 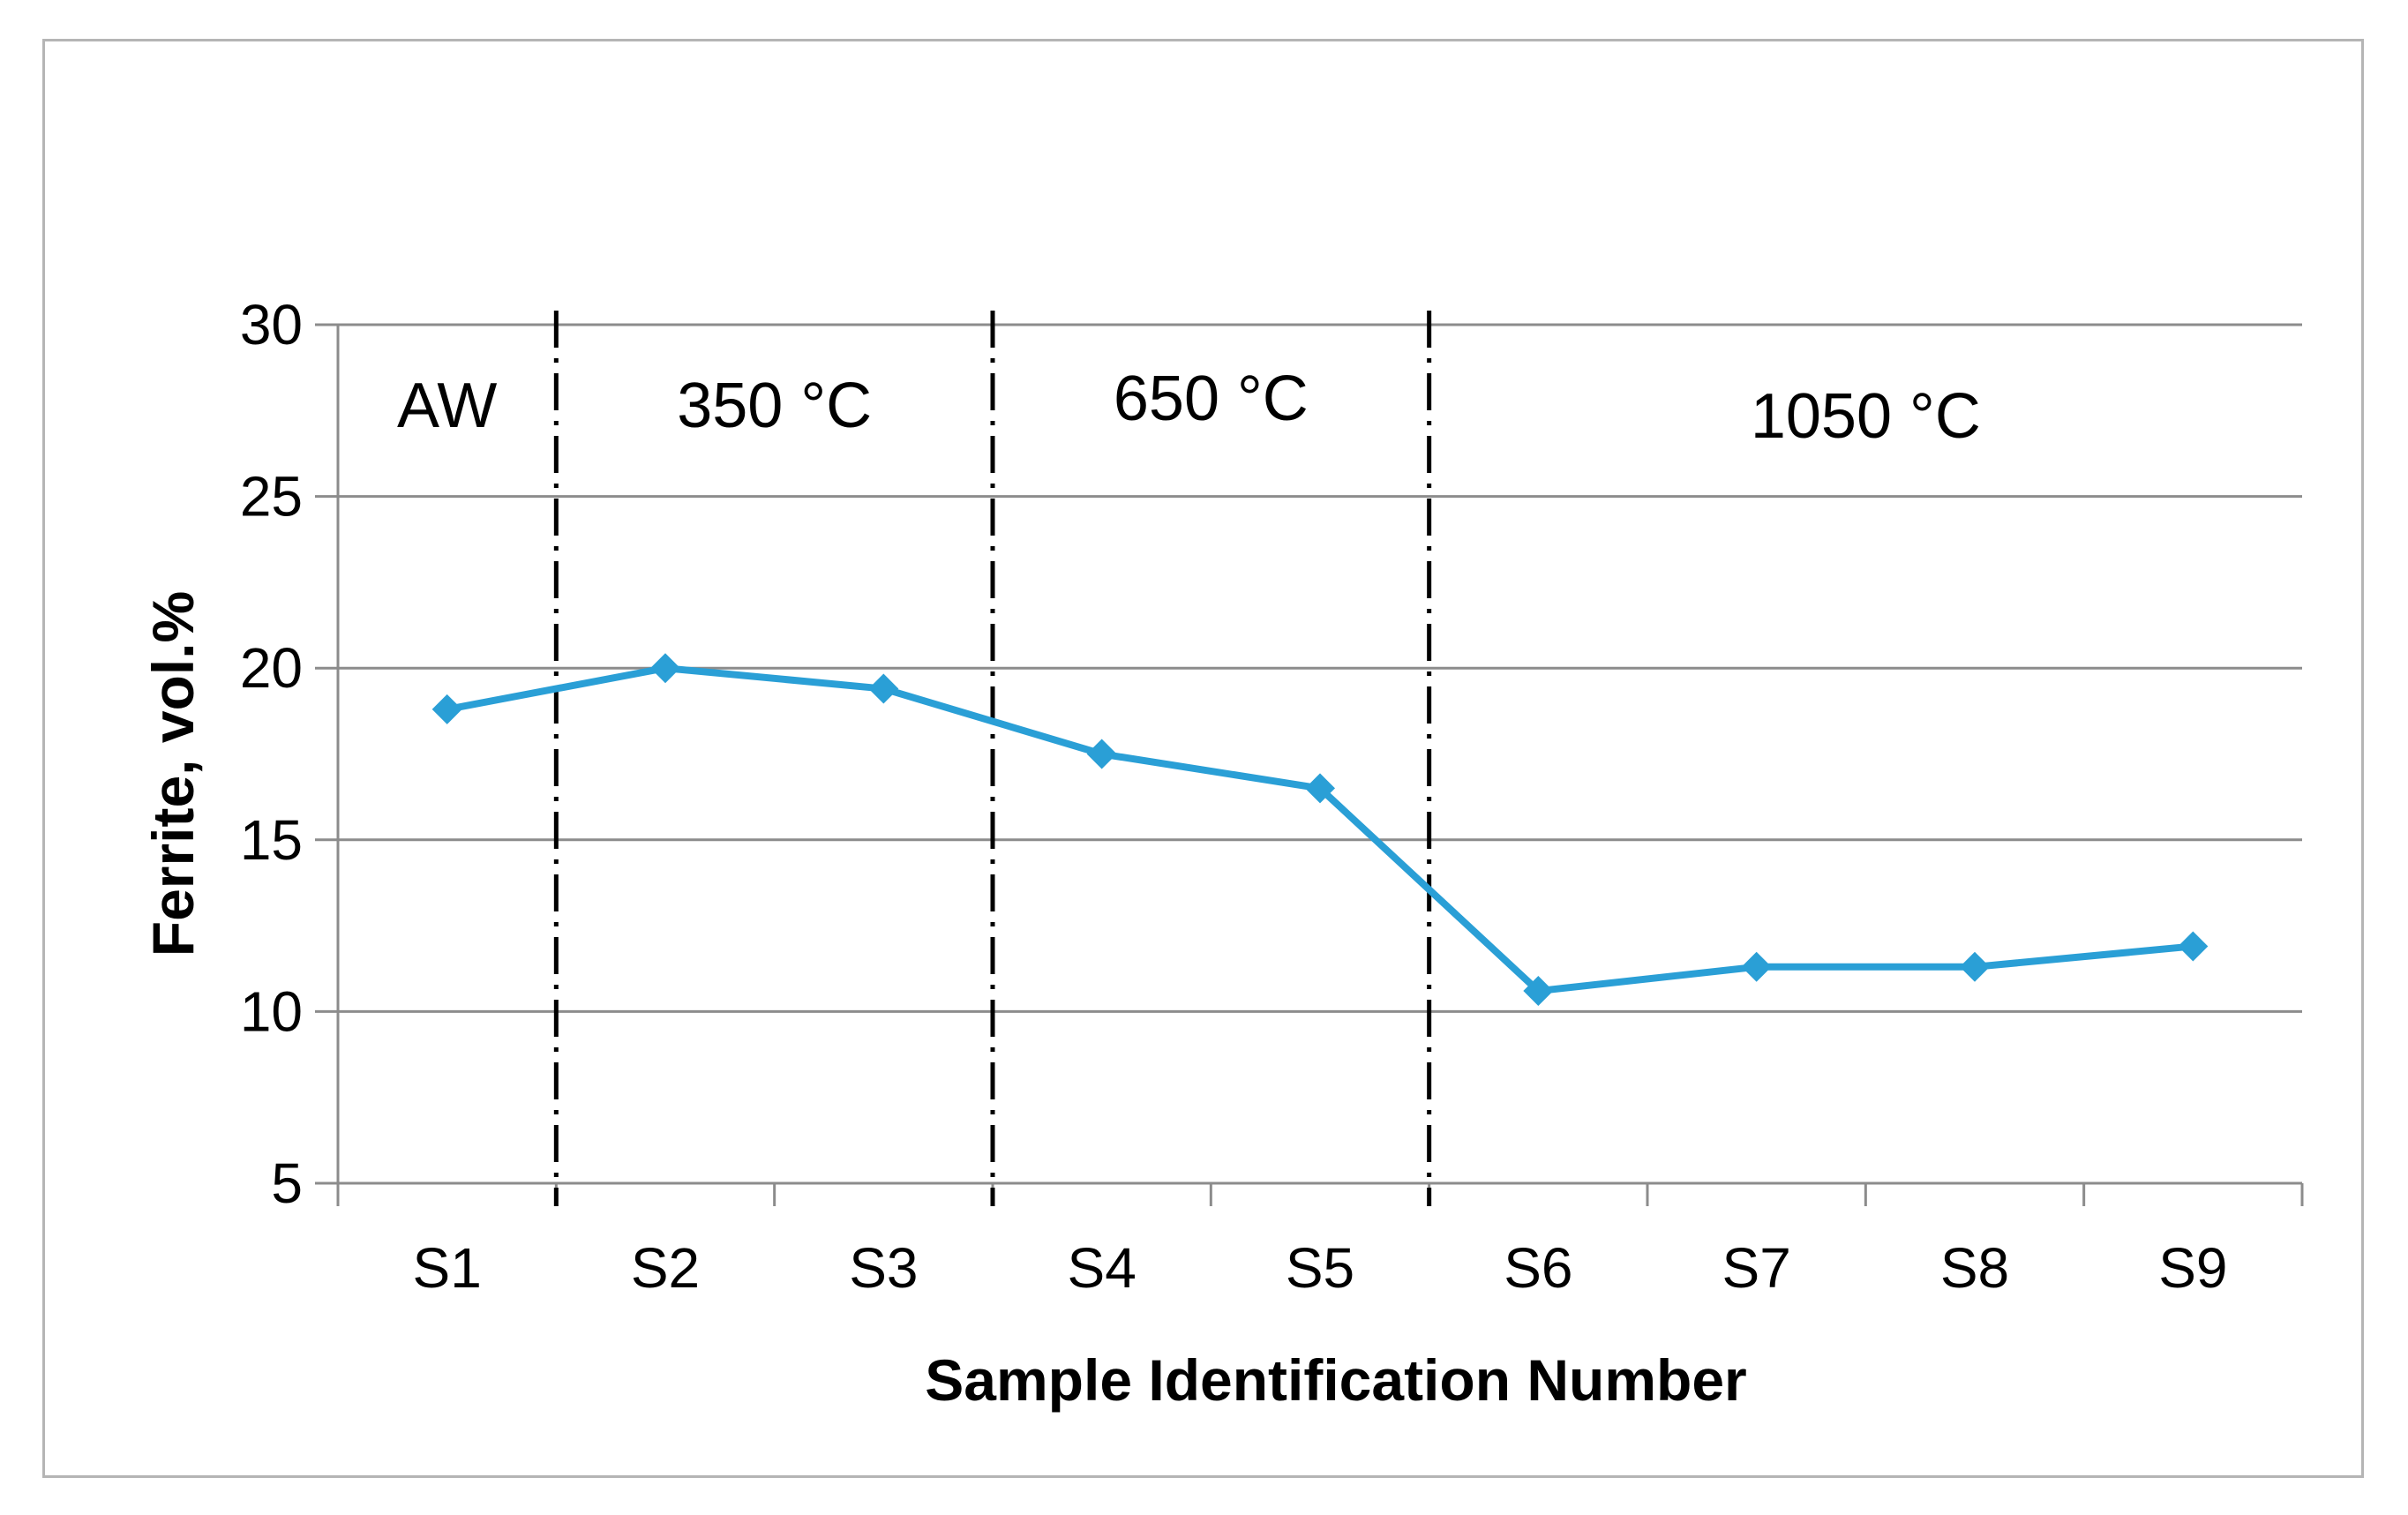 I want to click on x-tick-label: S9, so click(x=2193, y=1268).